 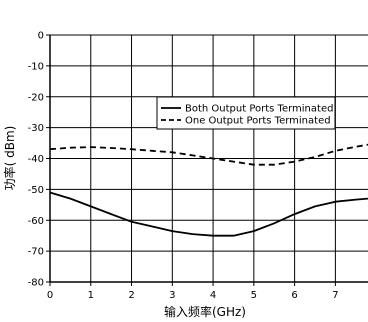 I want to click on y-tick-label: -70, so click(x=36, y=252).